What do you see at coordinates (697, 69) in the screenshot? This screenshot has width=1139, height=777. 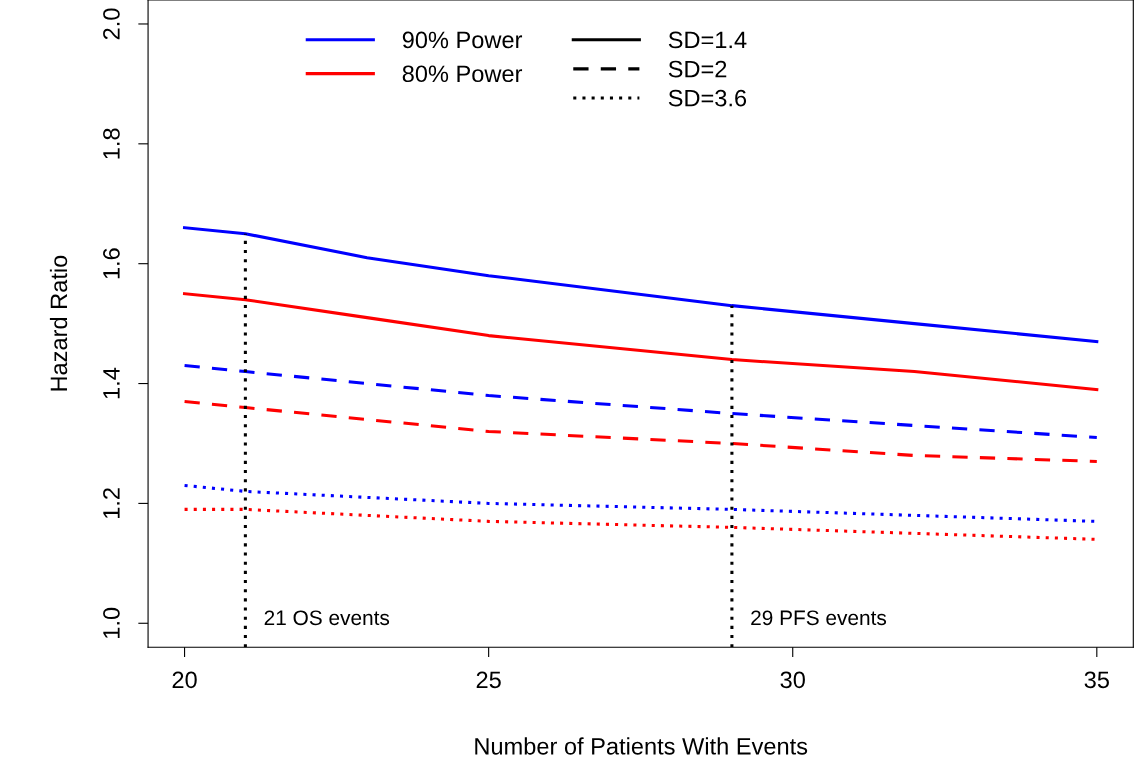 I see `legend-label: SD=2` at bounding box center [697, 69].